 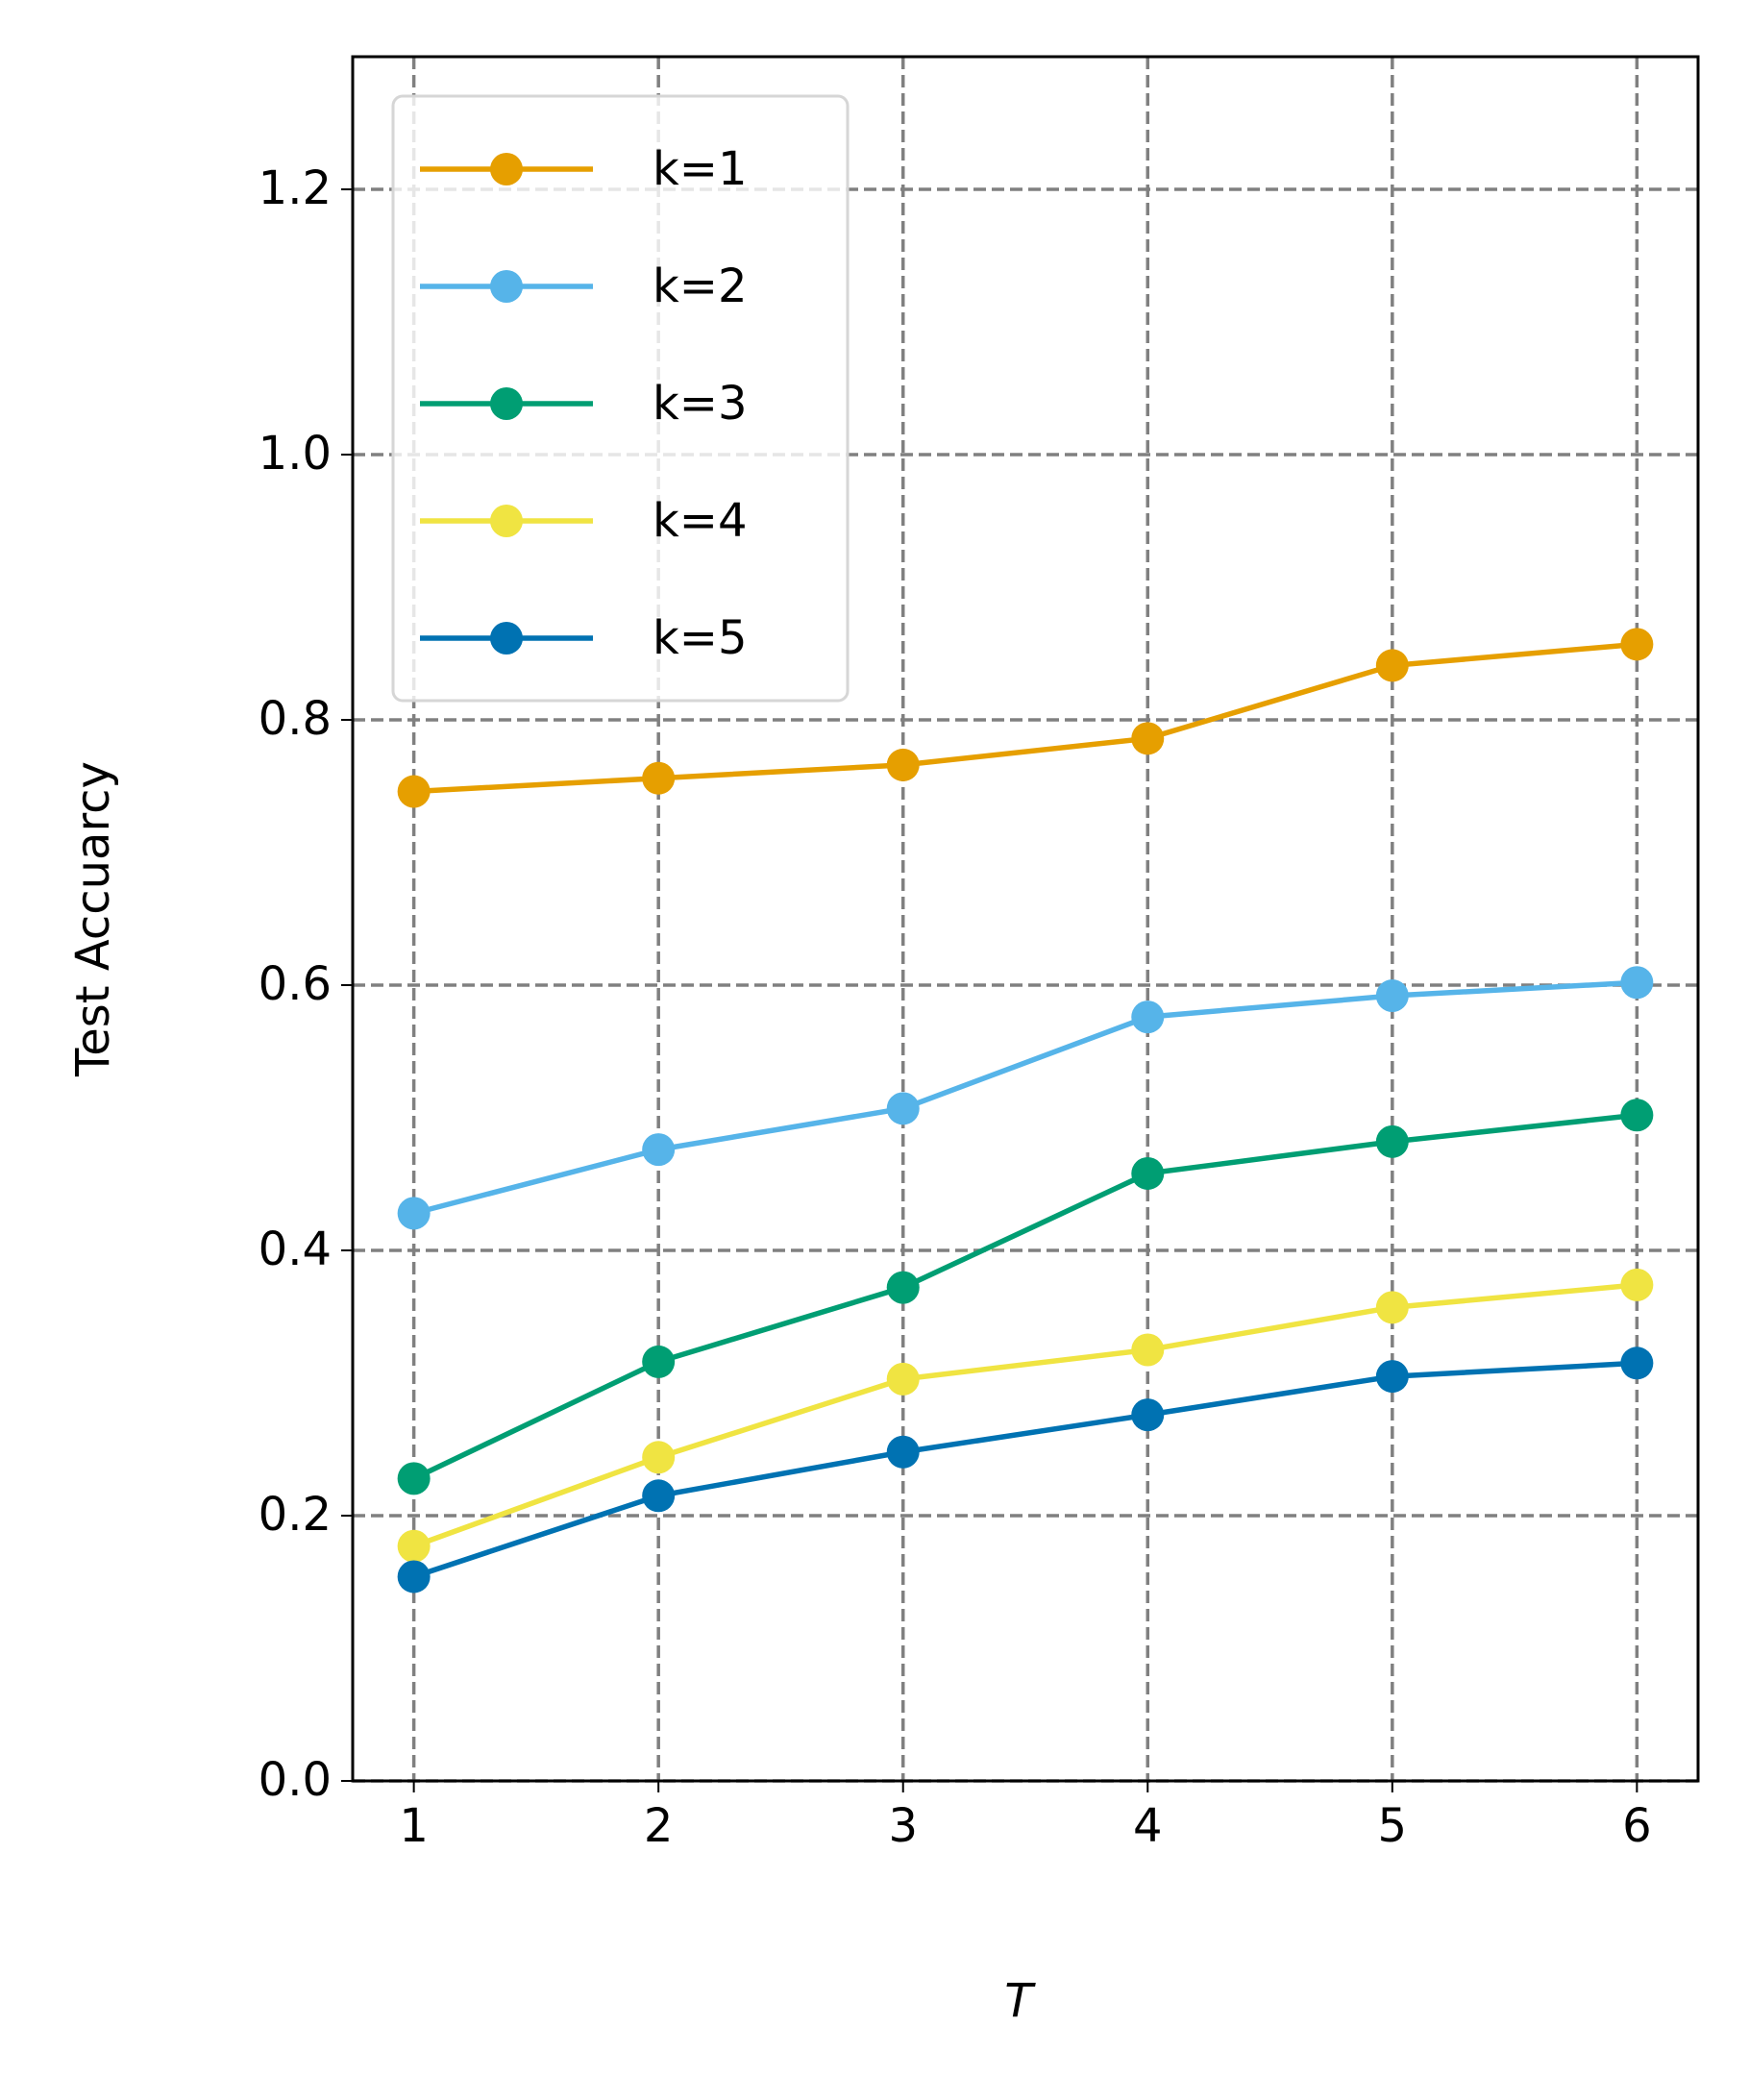 I want to click on y-tick-label: 0.2, so click(x=295, y=1515).